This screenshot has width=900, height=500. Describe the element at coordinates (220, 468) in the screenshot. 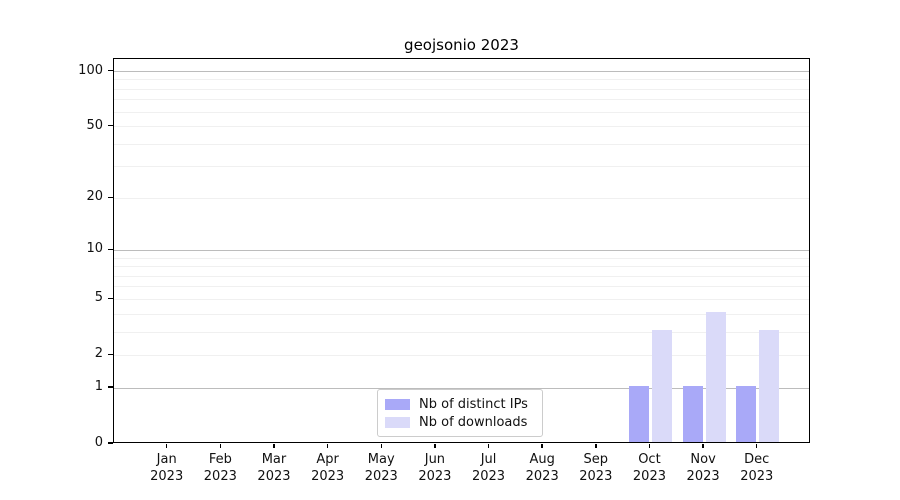

I see `x-tick-label: Feb 2023` at that location.